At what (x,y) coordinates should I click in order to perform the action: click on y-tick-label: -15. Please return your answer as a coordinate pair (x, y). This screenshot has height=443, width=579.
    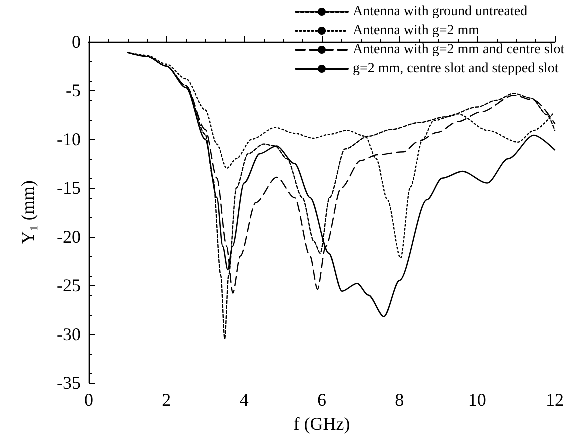
    Looking at the image, I should click on (69, 188).